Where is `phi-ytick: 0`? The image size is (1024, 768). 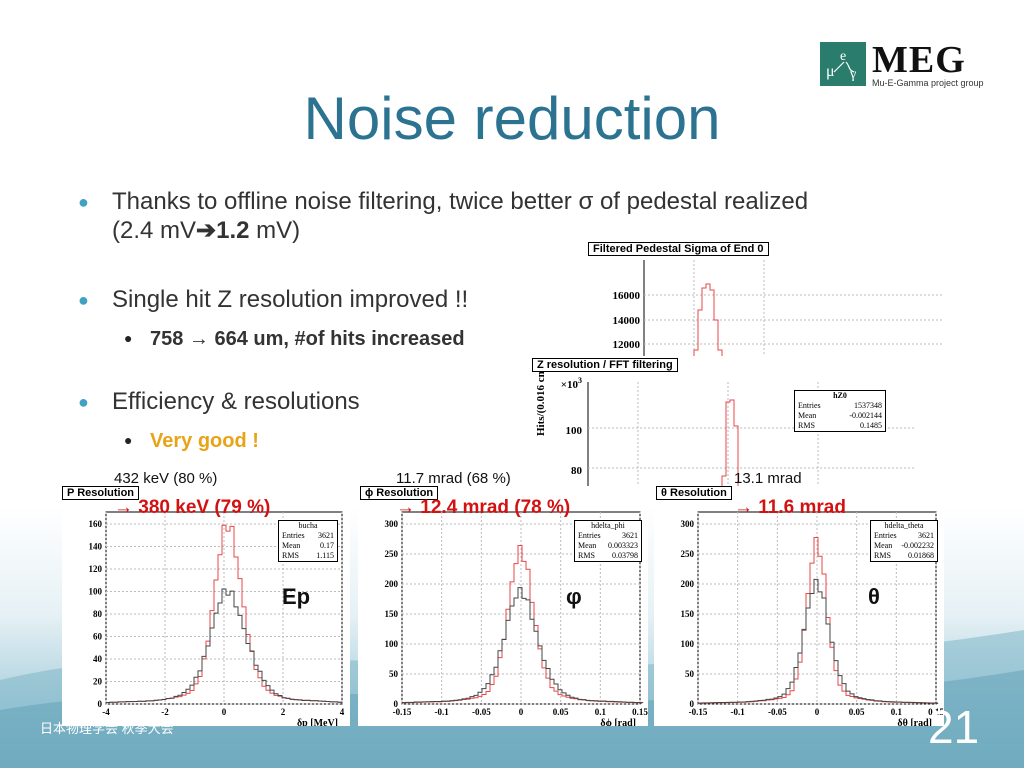 phi-ytick: 0 is located at coordinates (396, 704).